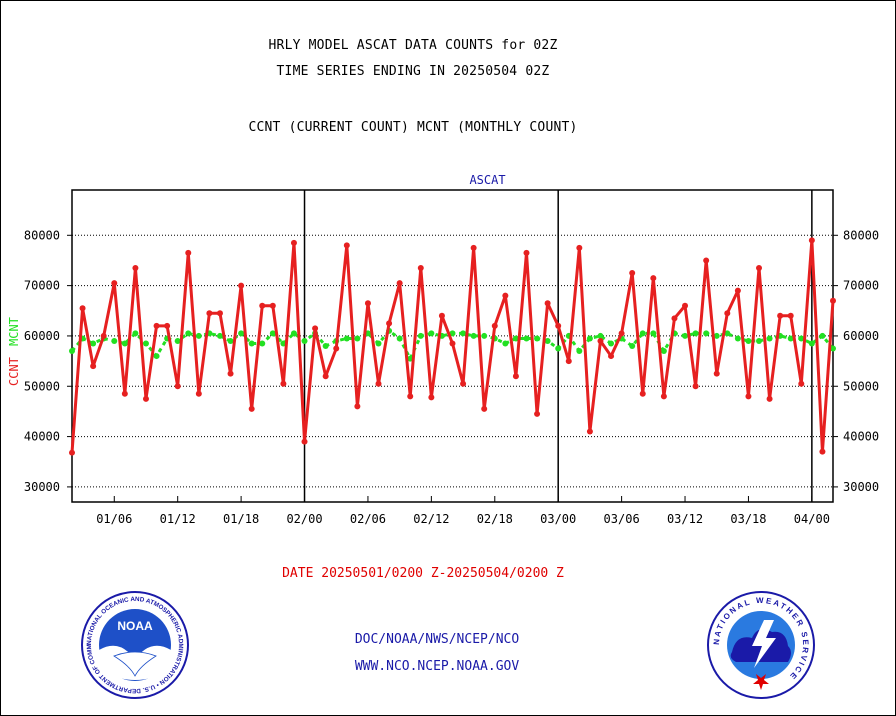  What do you see at coordinates (431, 519) in the screenshot?
I see `x-tick-label: 02/12` at bounding box center [431, 519].